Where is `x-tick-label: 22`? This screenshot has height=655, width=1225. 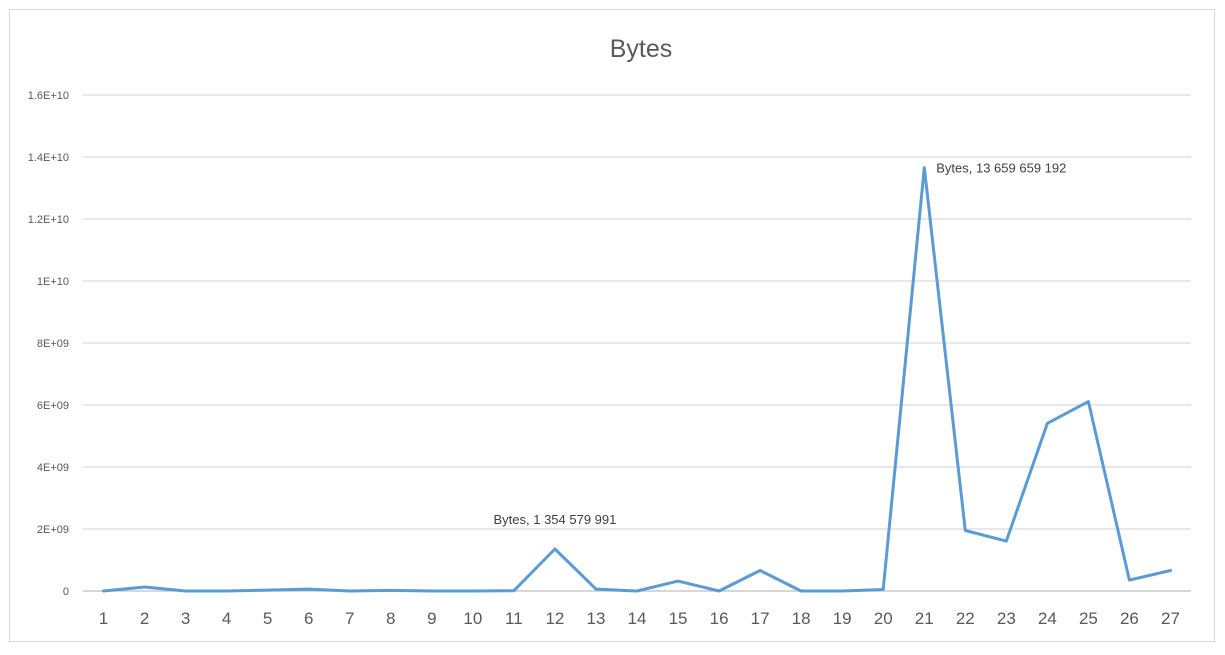
x-tick-label: 22 is located at coordinates (965, 618).